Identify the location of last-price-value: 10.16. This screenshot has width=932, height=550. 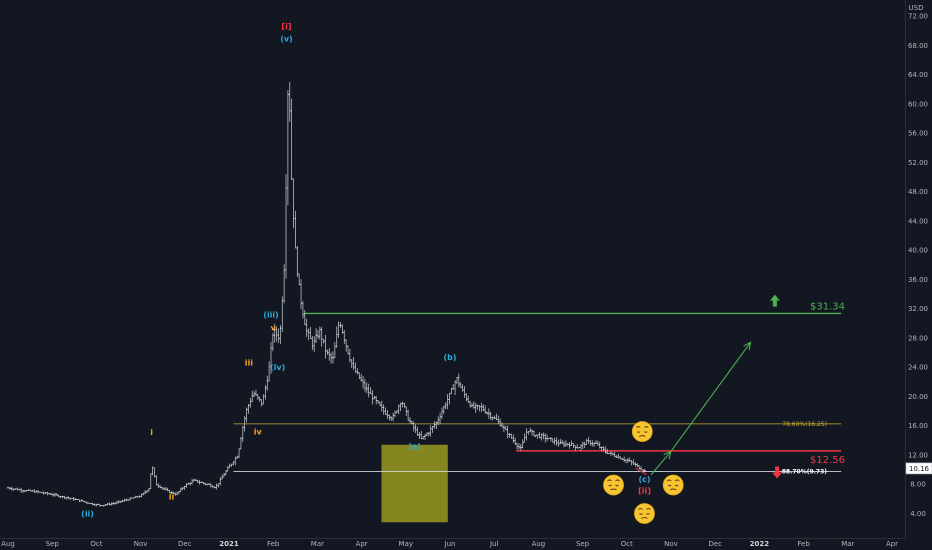
(919, 469).